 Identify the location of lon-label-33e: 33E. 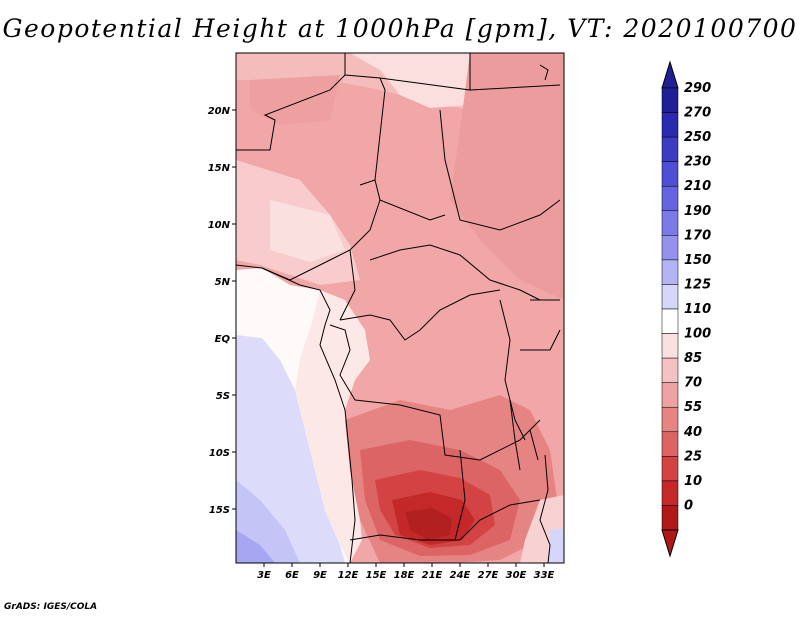
(544, 575).